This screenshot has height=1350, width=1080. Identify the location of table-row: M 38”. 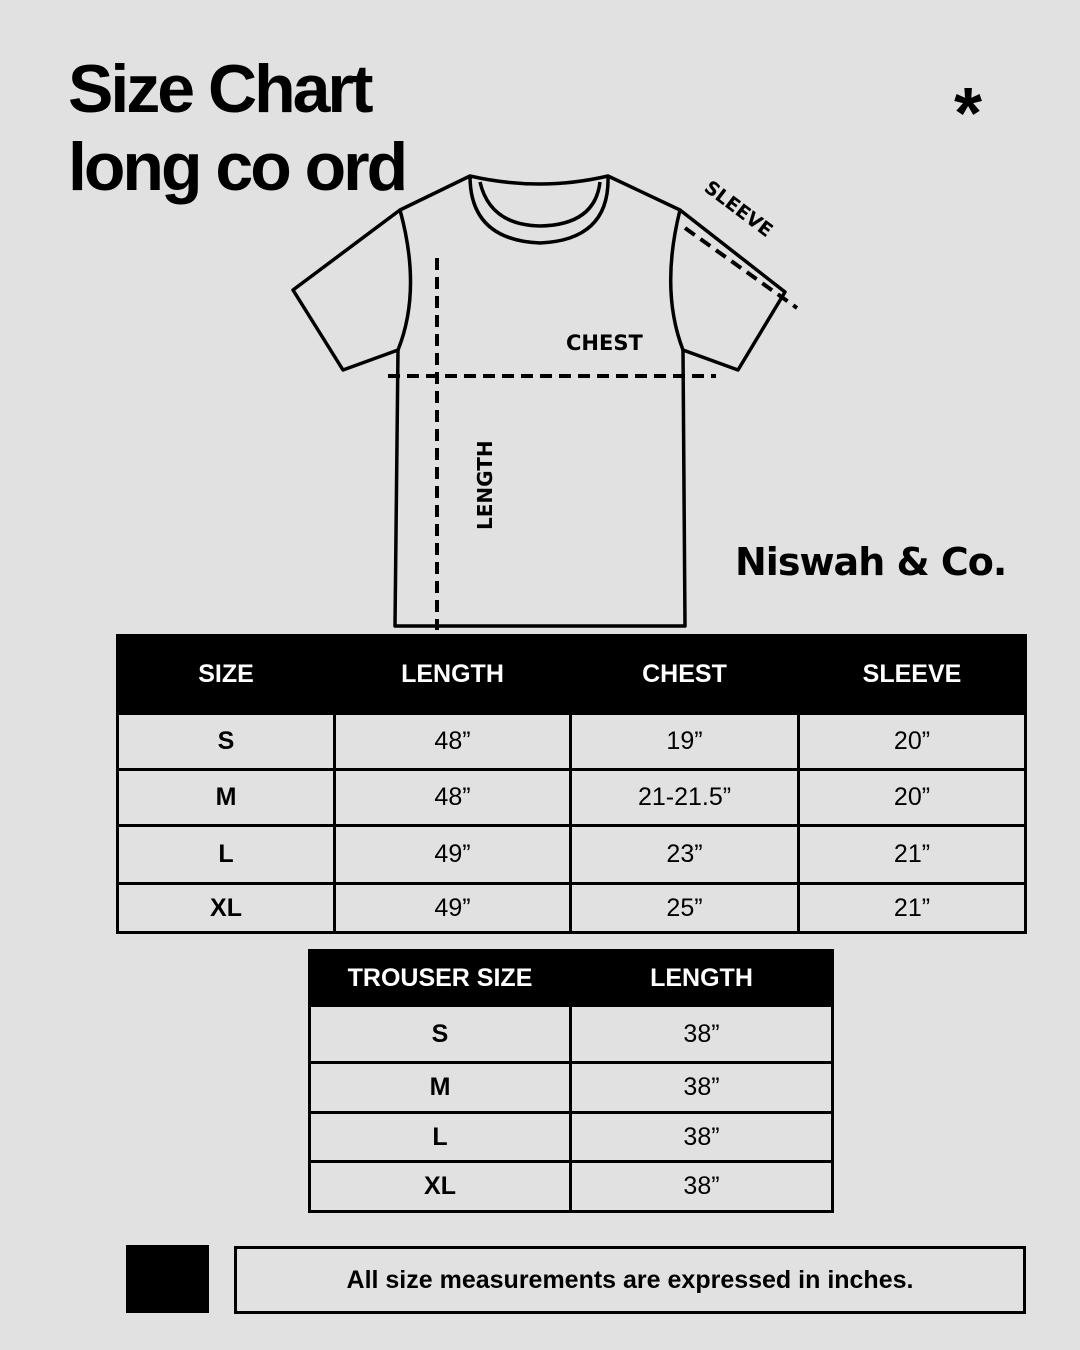
(571, 1087).